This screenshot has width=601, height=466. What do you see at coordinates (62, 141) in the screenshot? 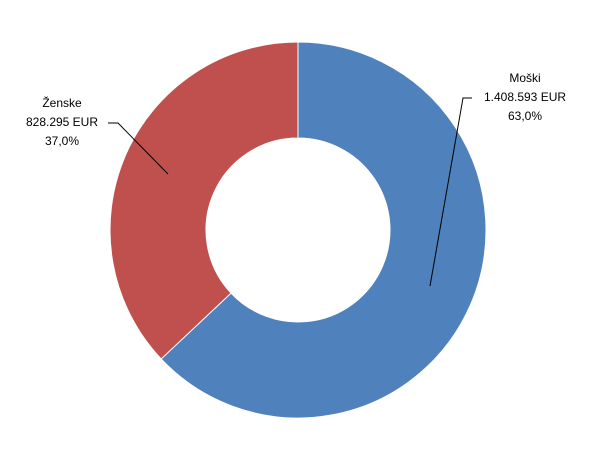
I see `percent-label: 37,0%` at bounding box center [62, 141].